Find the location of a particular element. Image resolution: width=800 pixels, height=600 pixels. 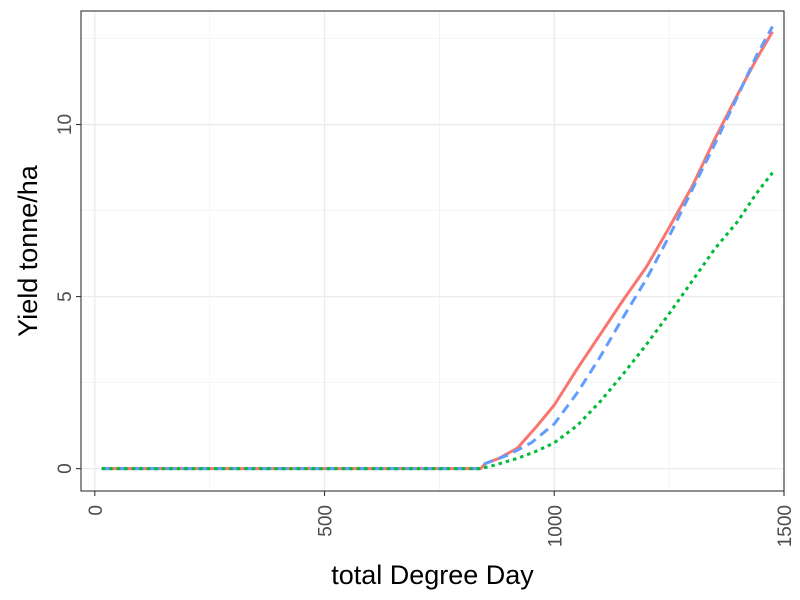

y-tick-label: 0 is located at coordinates (65, 468).